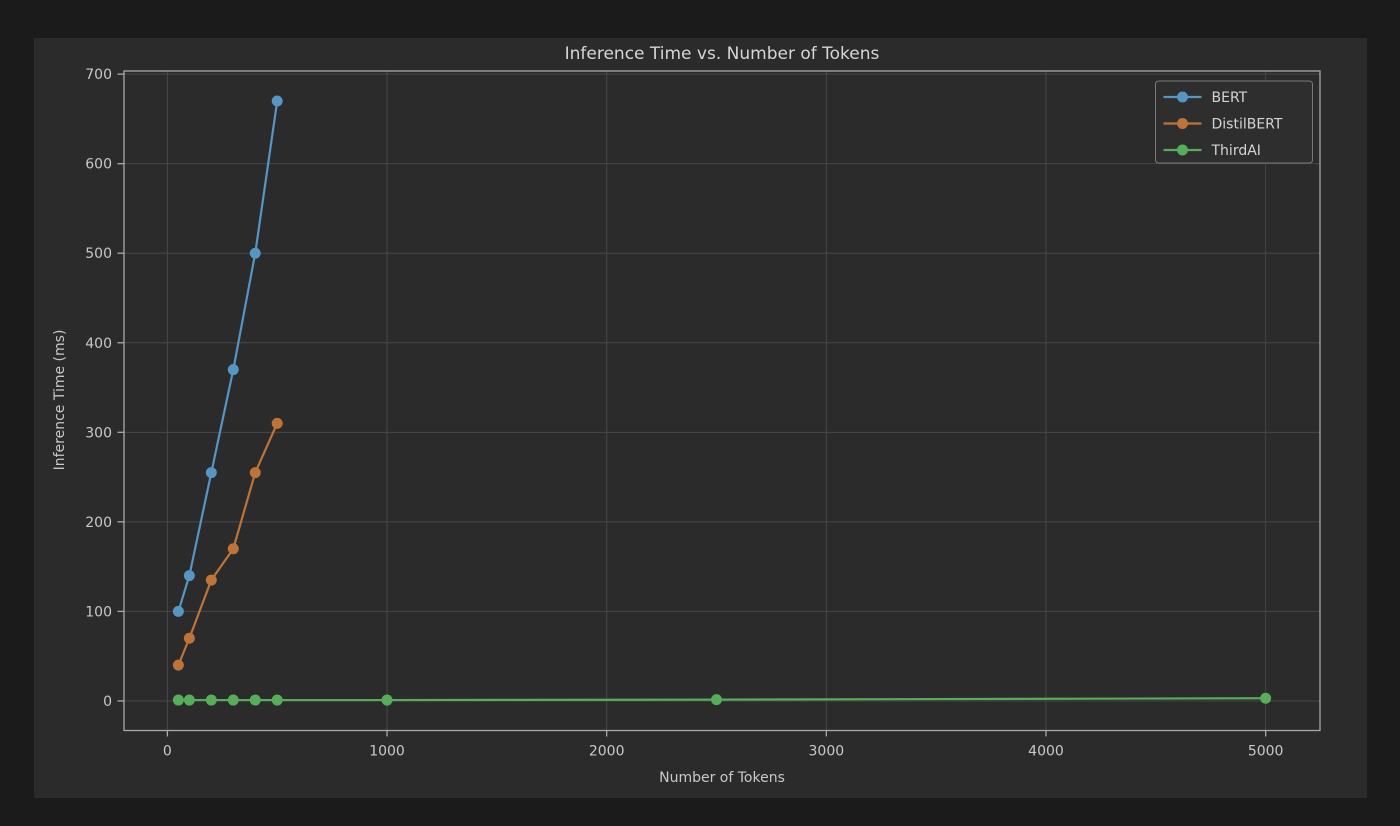 The height and width of the screenshot is (826, 1400). What do you see at coordinates (1182, 97) in the screenshot?
I see `legend-swatch-marker-bert` at bounding box center [1182, 97].